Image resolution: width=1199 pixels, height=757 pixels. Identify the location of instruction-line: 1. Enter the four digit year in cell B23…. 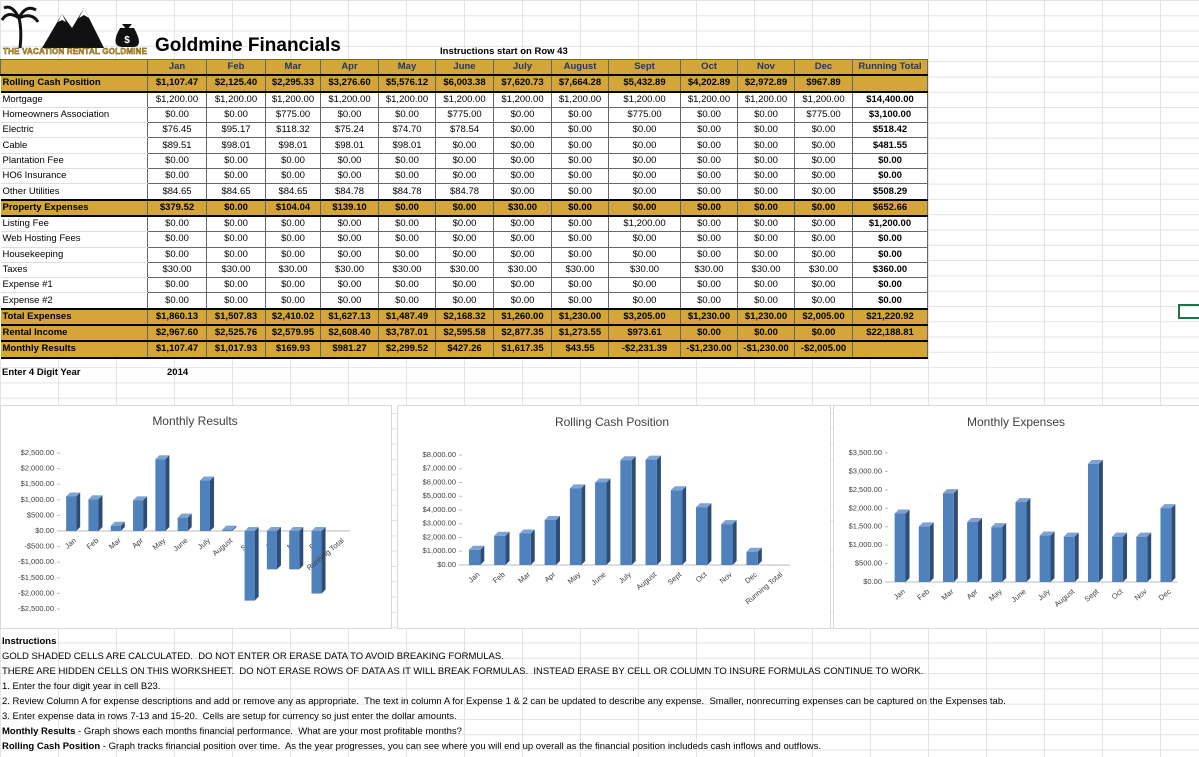
(81, 686).